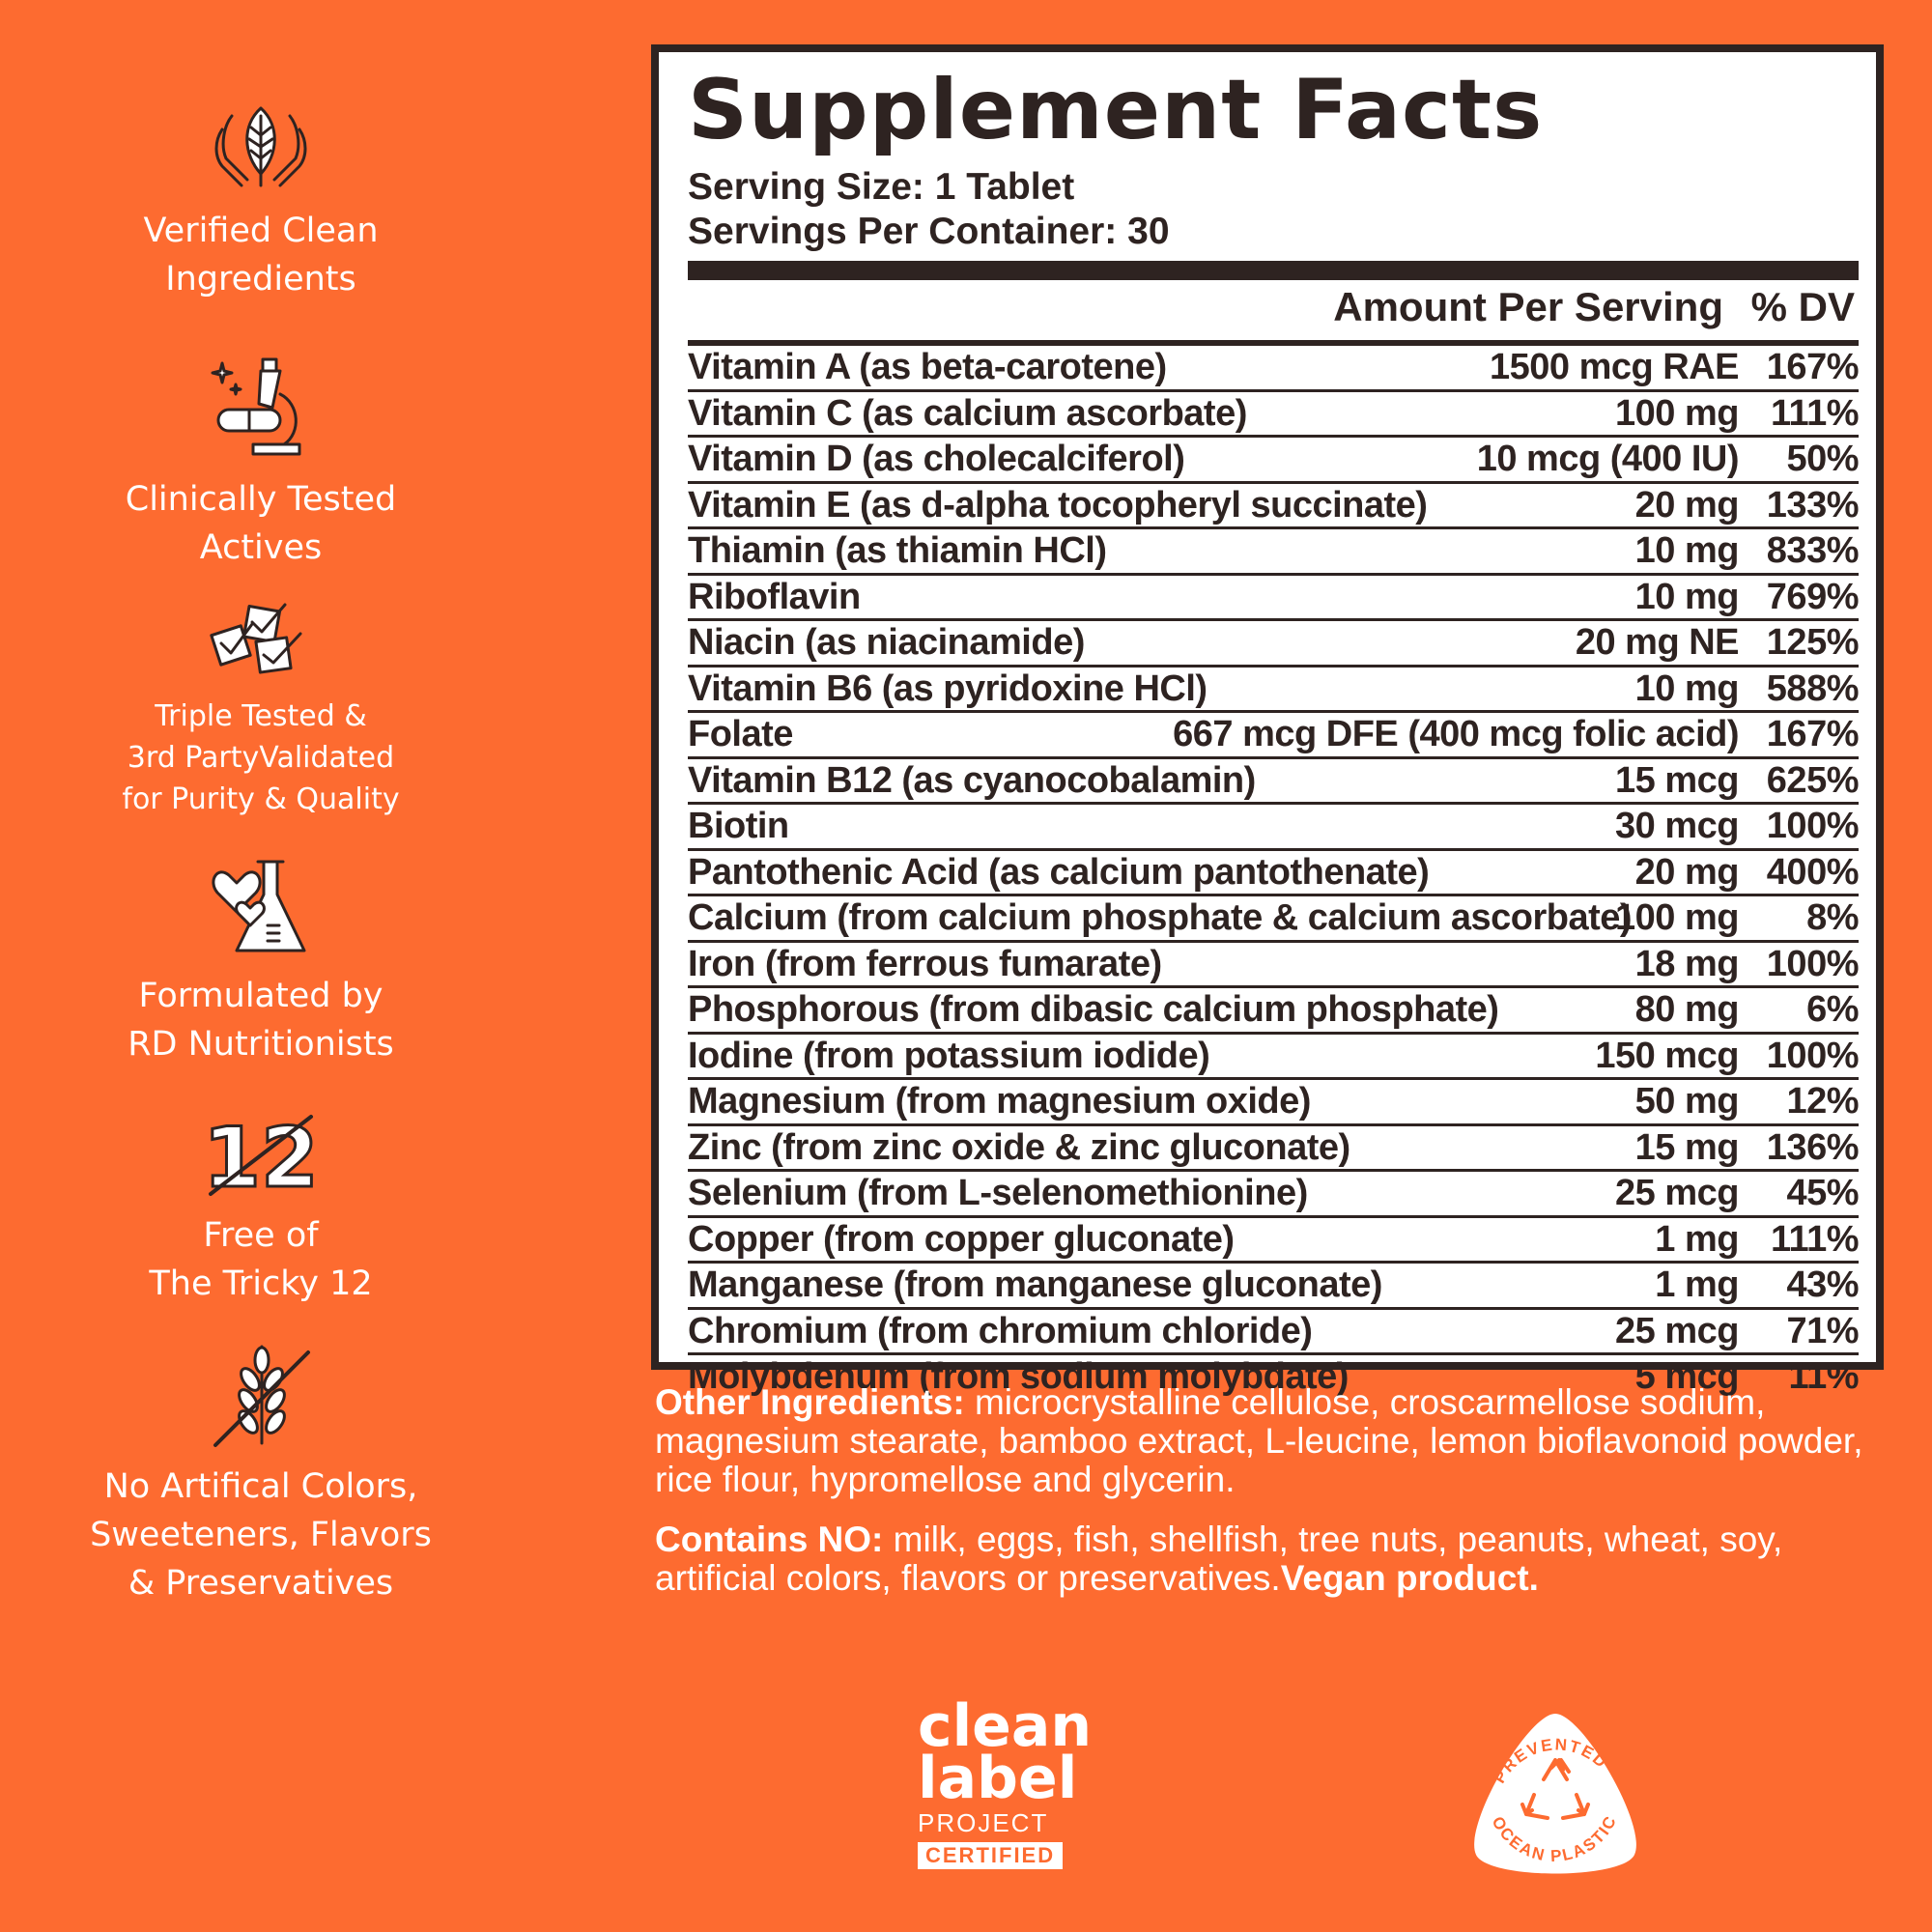 The width and height of the screenshot is (1932, 1932). I want to click on nutrient-amount: 150 mcg, so click(1667, 1055).